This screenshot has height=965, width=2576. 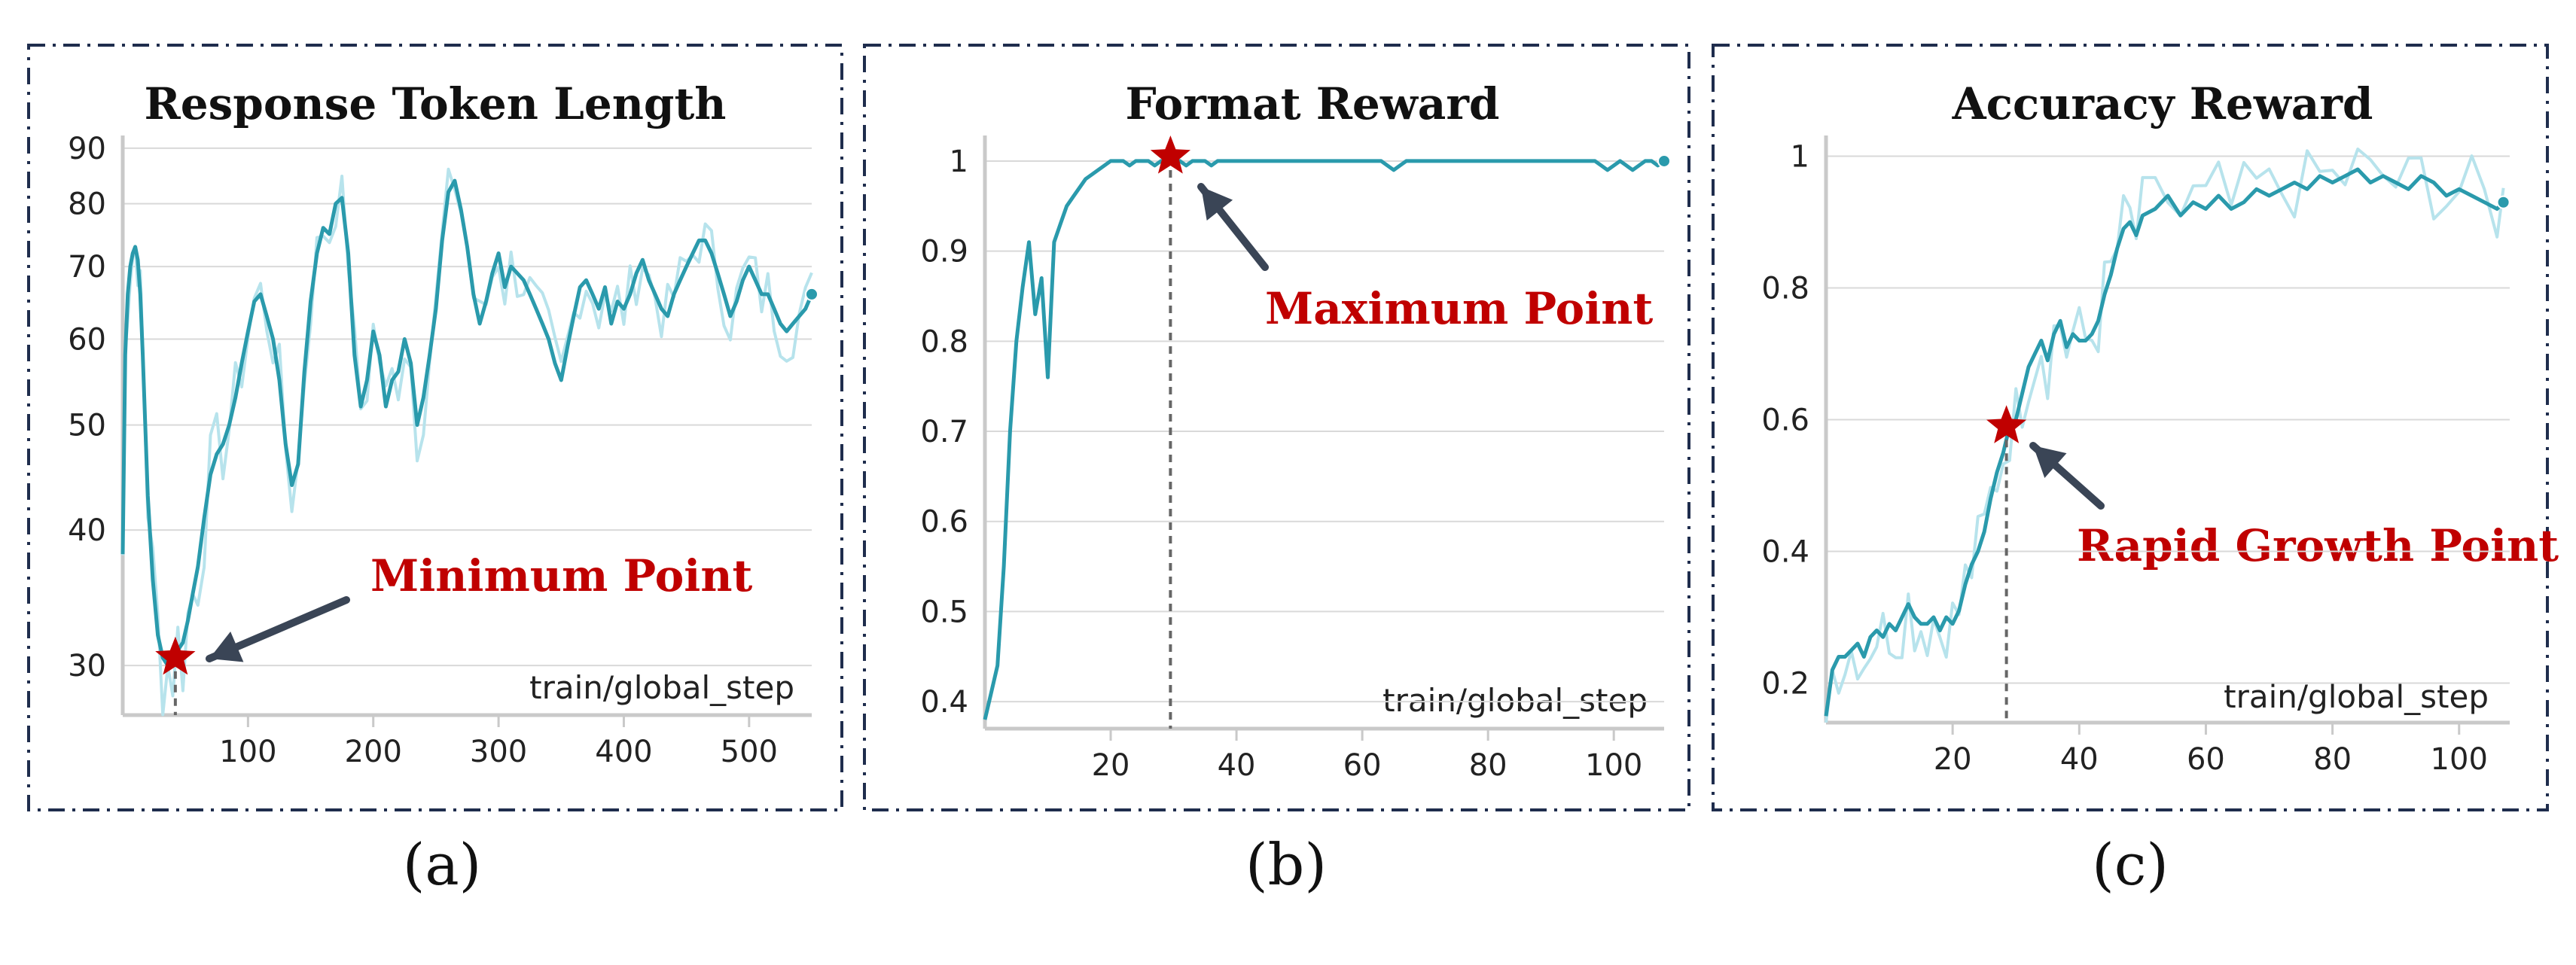 What do you see at coordinates (623, 752) in the screenshot?
I see `x-tick-label: 400` at bounding box center [623, 752].